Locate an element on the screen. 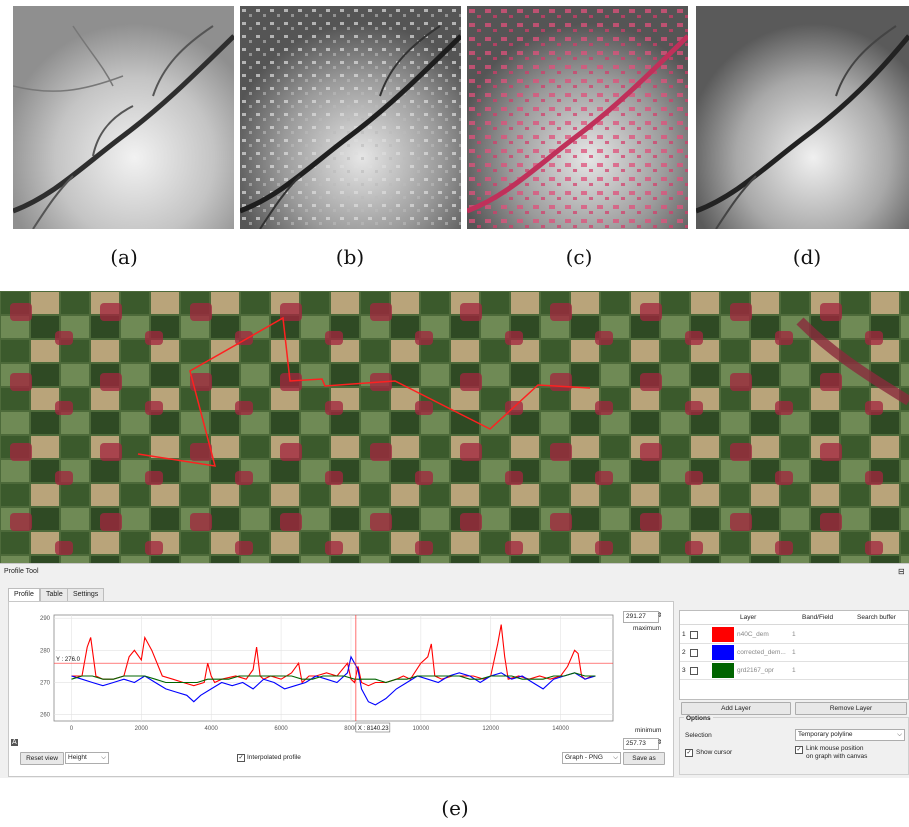 Image resolution: width=909 pixels, height=827 pixels. x-tick-label: 10000 is located at coordinates (421, 729).